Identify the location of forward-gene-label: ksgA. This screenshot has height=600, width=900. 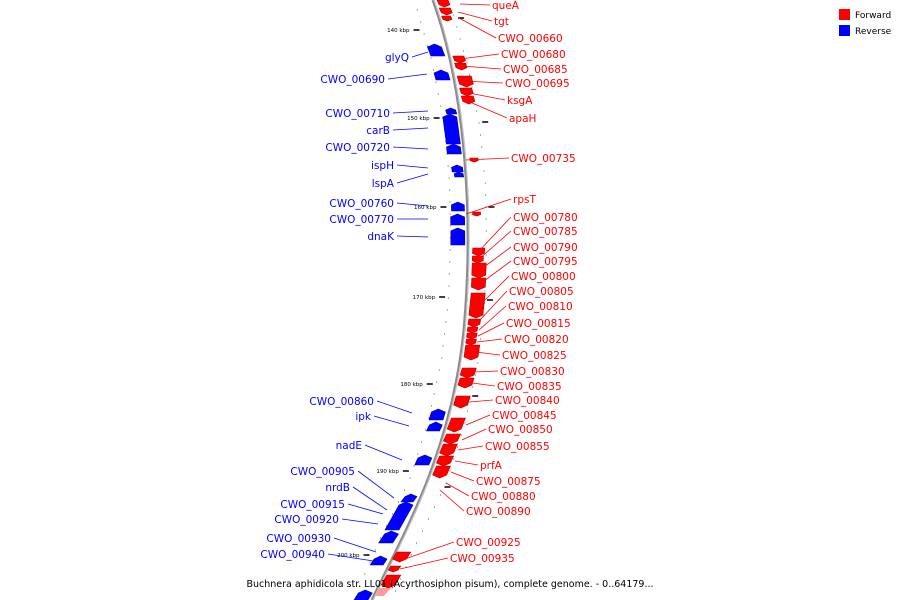
(520, 101).